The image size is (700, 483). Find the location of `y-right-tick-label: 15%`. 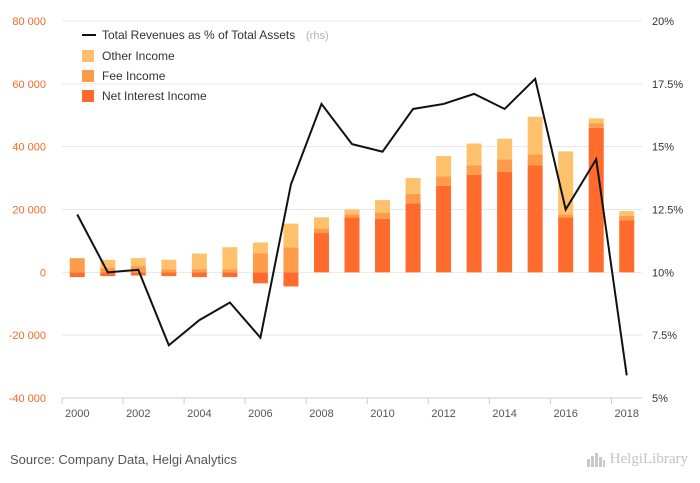

y-right-tick-label: 15% is located at coordinates (663, 148).